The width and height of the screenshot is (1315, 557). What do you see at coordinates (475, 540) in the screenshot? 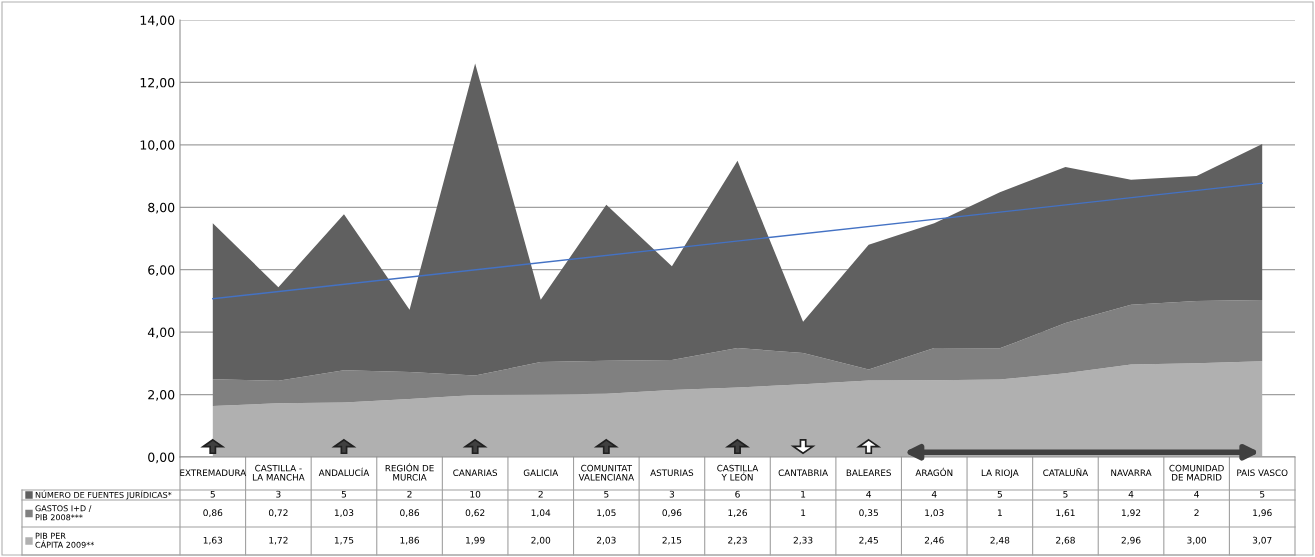
I see `data-label: 1,99` at bounding box center [475, 540].